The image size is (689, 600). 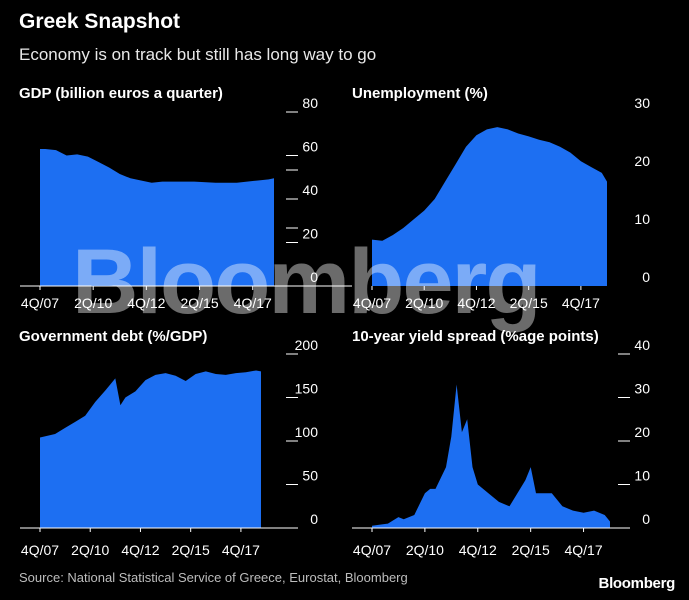 What do you see at coordinates (307, 345) in the screenshot?
I see `y-tick-label: 200` at bounding box center [307, 345].